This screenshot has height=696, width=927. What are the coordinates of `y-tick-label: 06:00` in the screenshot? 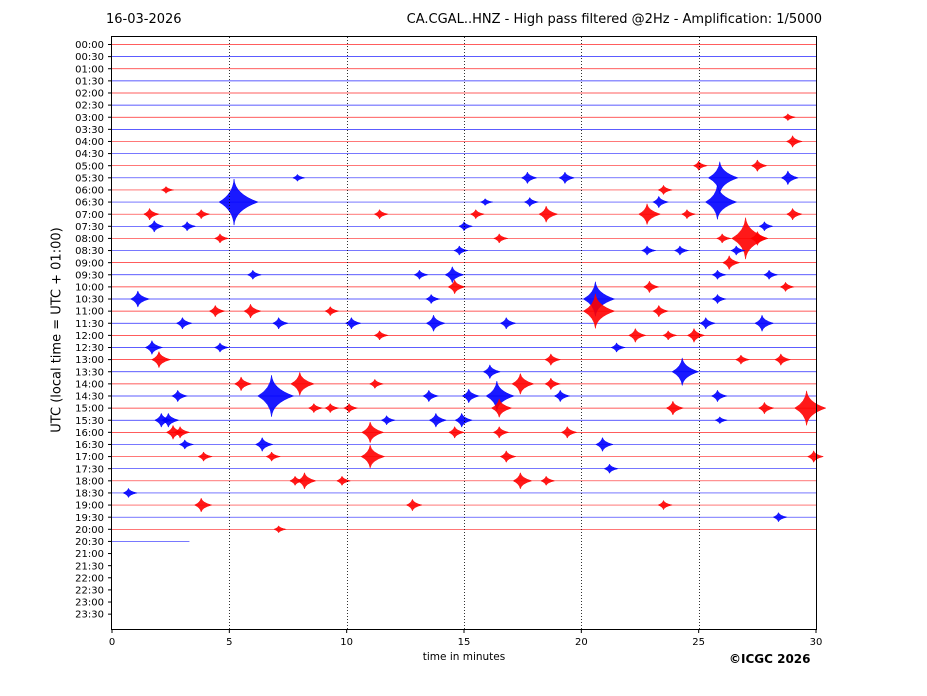 It's located at (89, 191).